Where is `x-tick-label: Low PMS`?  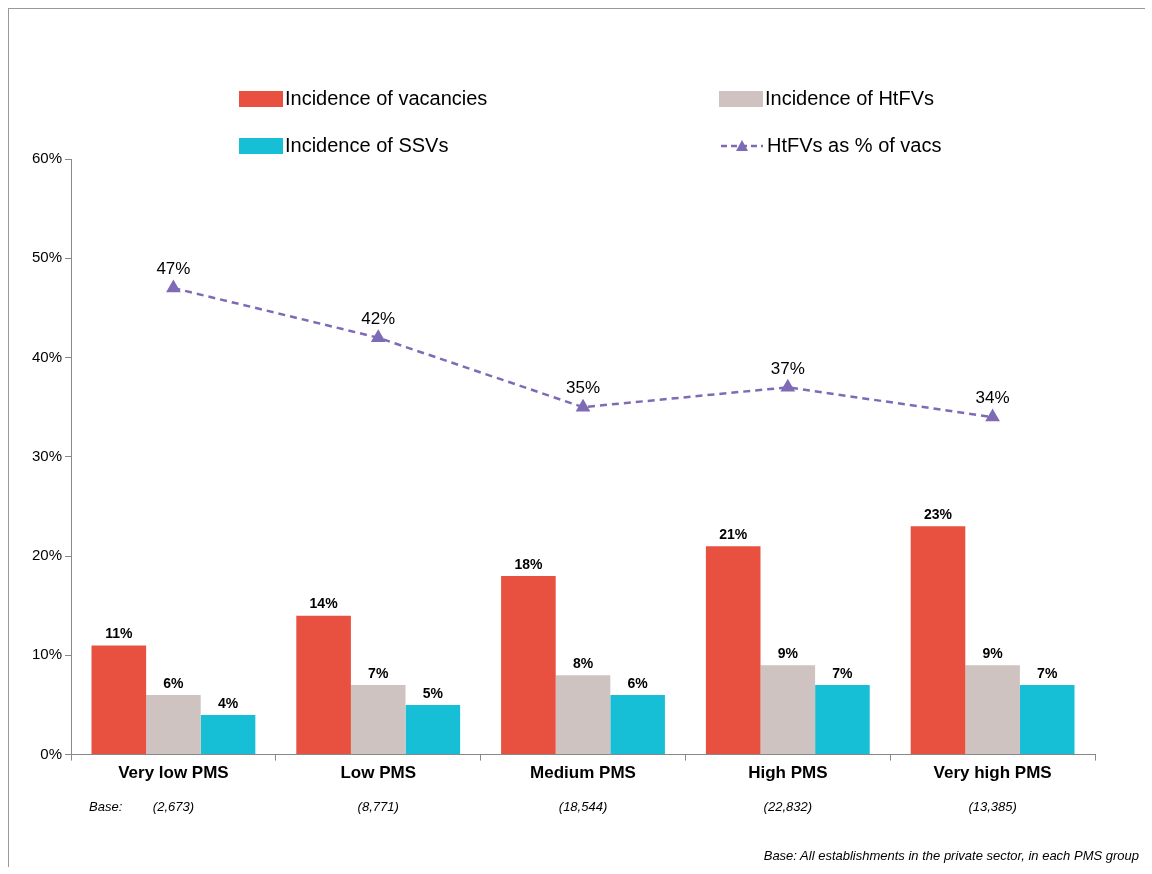 x-tick-label: Low PMS is located at coordinates (378, 773).